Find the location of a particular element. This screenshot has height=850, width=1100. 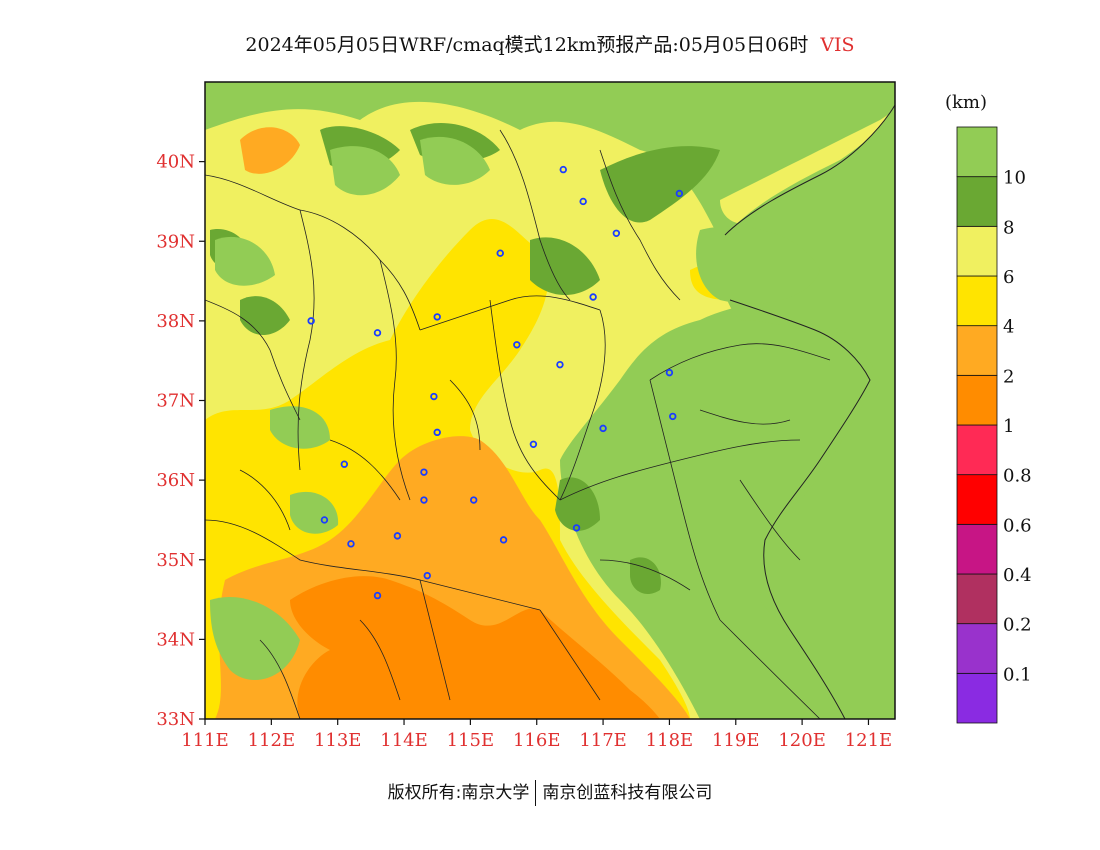

colorbar-label: 1 is located at coordinates (1008, 426).